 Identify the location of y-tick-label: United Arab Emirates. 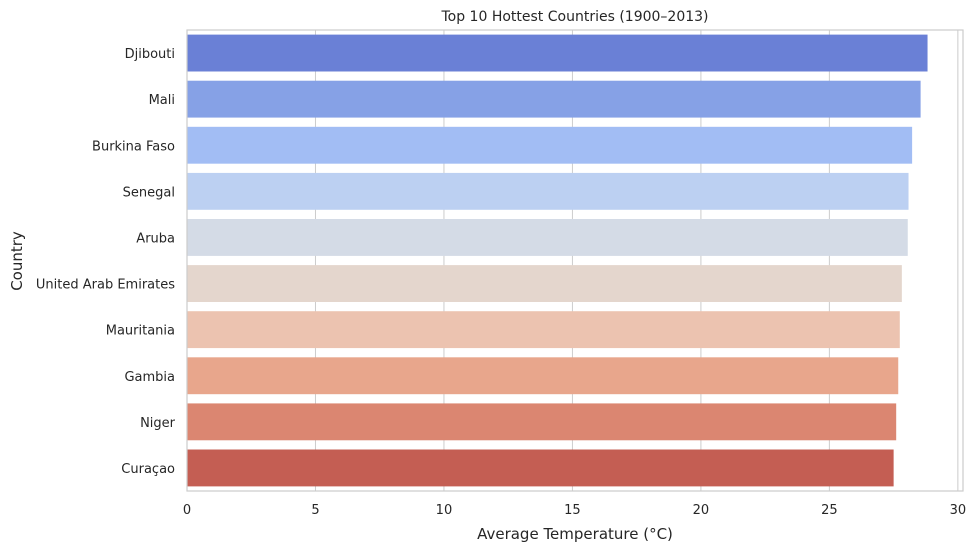
(105, 285).